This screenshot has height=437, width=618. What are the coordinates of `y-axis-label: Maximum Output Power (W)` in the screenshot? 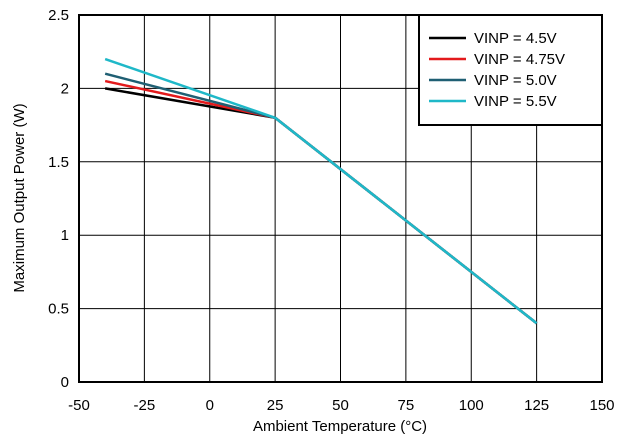 It's located at (19, 197).